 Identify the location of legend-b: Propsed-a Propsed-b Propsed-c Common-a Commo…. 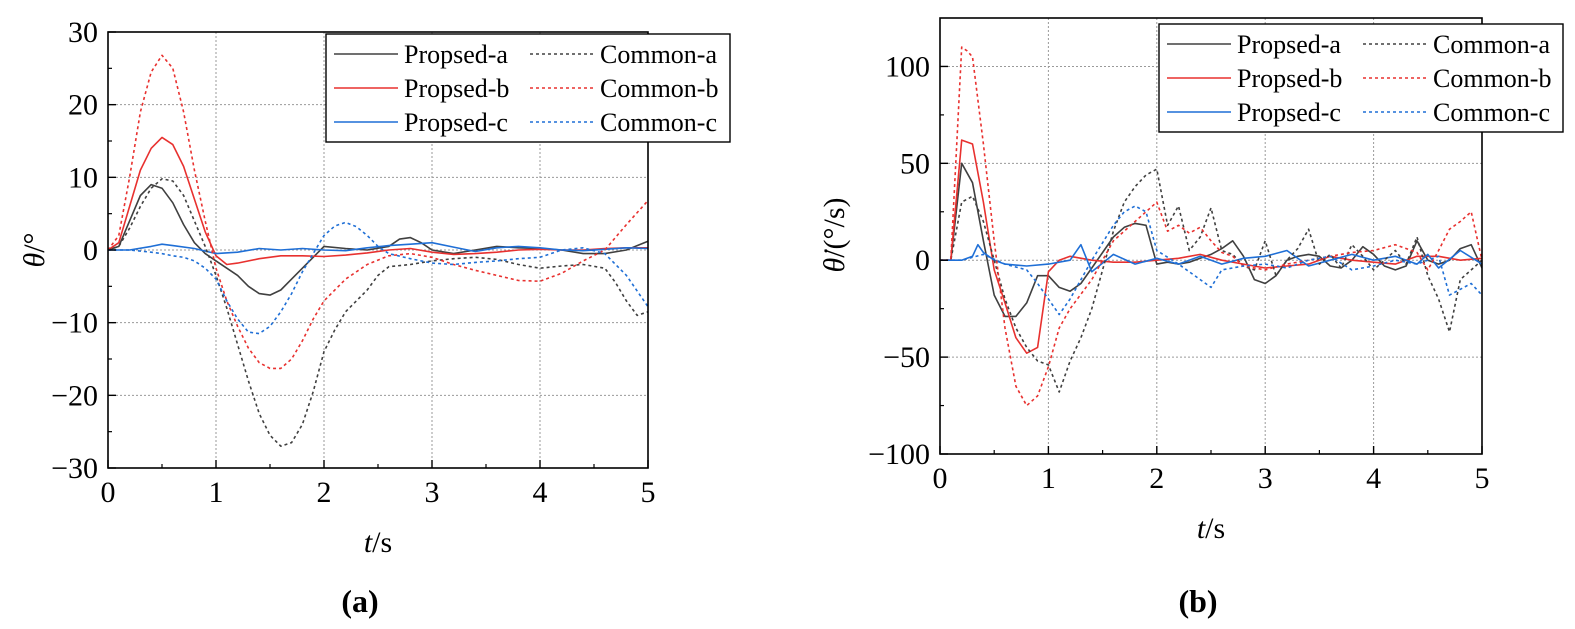
(1361, 78).